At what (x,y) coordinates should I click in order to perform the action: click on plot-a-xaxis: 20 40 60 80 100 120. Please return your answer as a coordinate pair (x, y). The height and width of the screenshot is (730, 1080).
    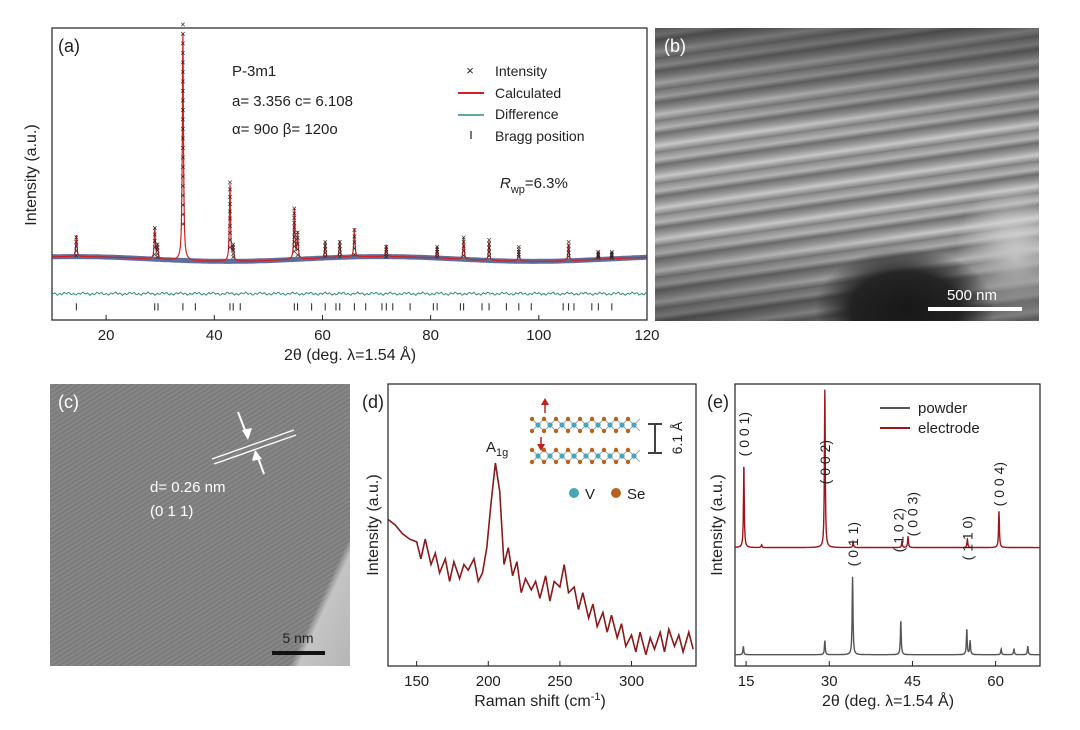
    Looking at the image, I should click on (379, 329).